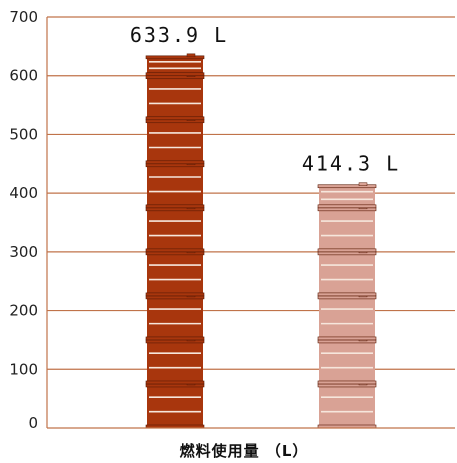  I want to click on y-axis-ticks: 0 100 200 300 400 500 600 700, so click(23, 220).